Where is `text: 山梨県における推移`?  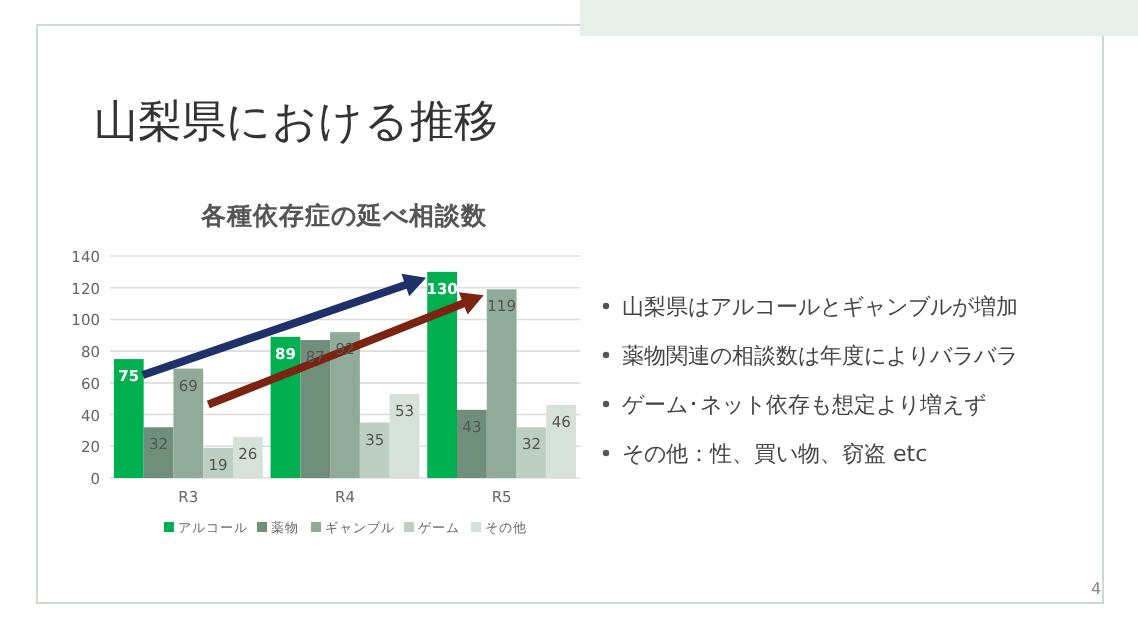 text: 山梨県における推移 is located at coordinates (296, 123).